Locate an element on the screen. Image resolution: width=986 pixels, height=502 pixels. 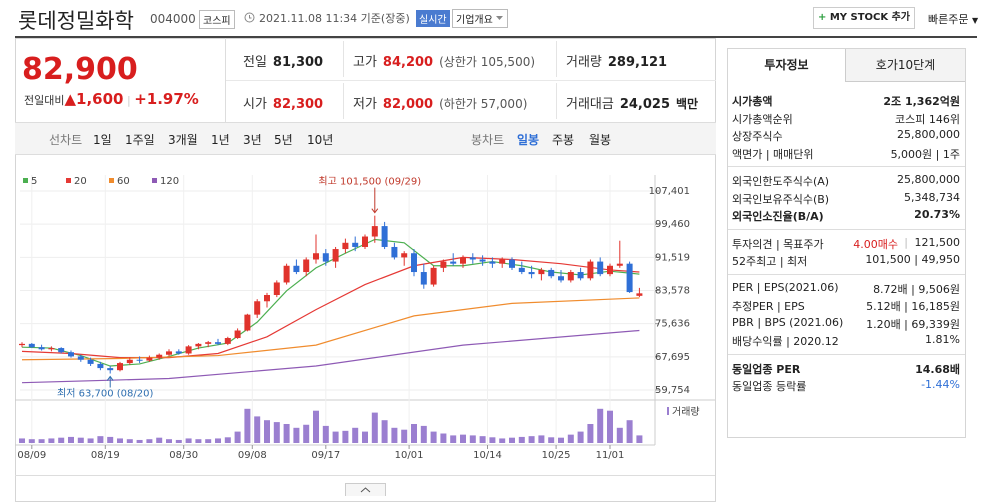
tab: 호가10단계 is located at coordinates (905, 65).